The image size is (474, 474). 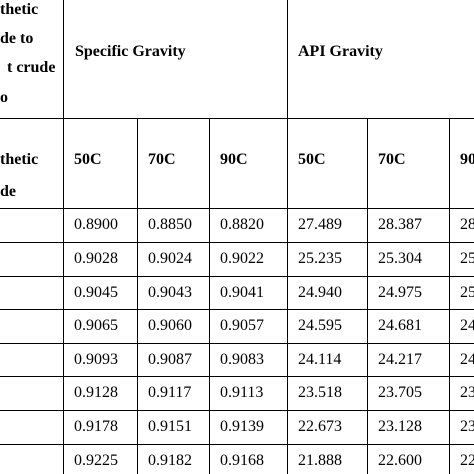 I want to click on row-label-header: de to, so click(x=17, y=38).